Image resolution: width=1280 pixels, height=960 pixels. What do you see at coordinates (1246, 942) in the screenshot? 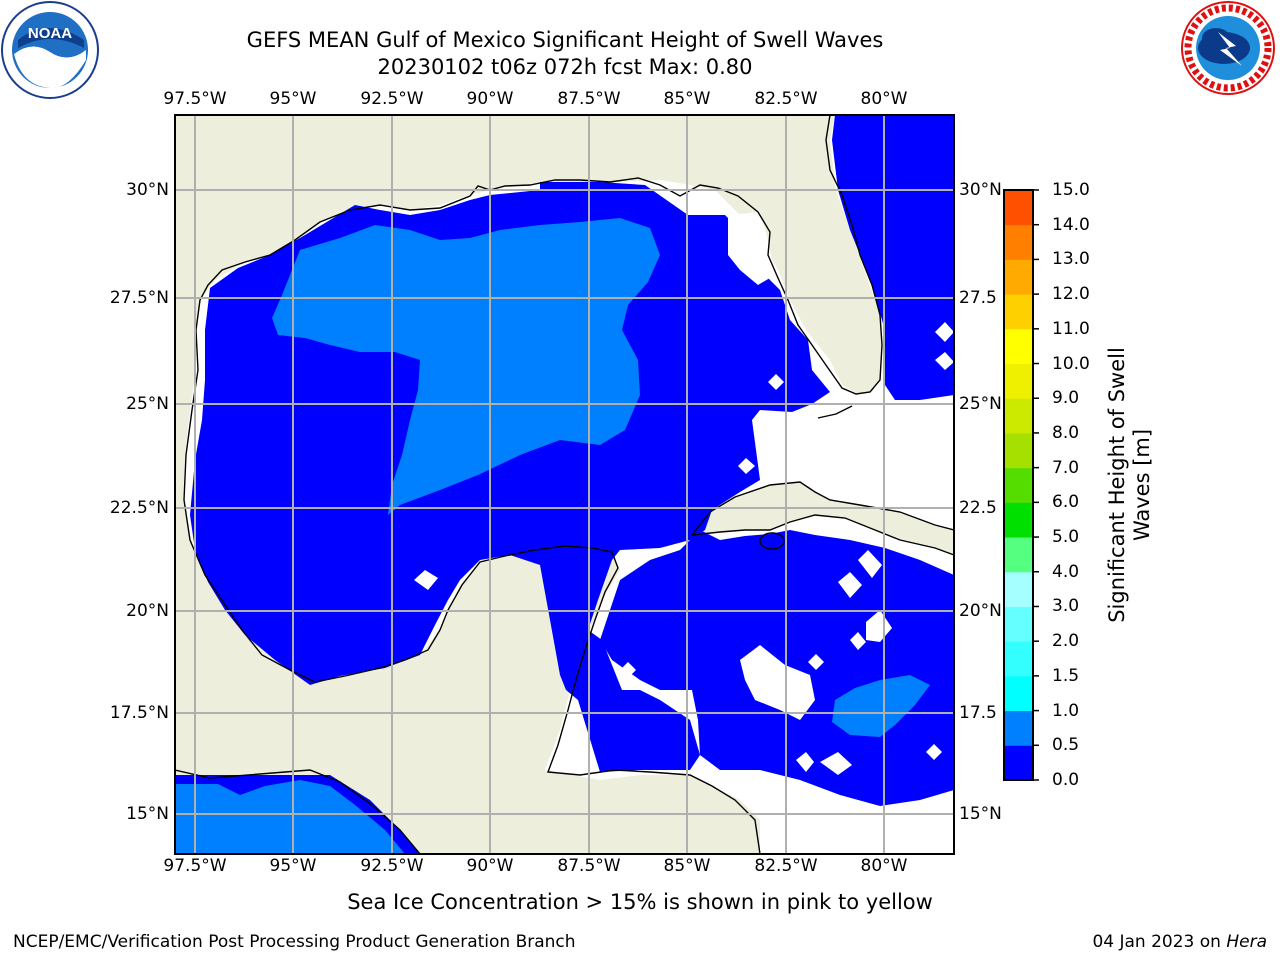
I see `footer-host: Hera` at bounding box center [1246, 942].